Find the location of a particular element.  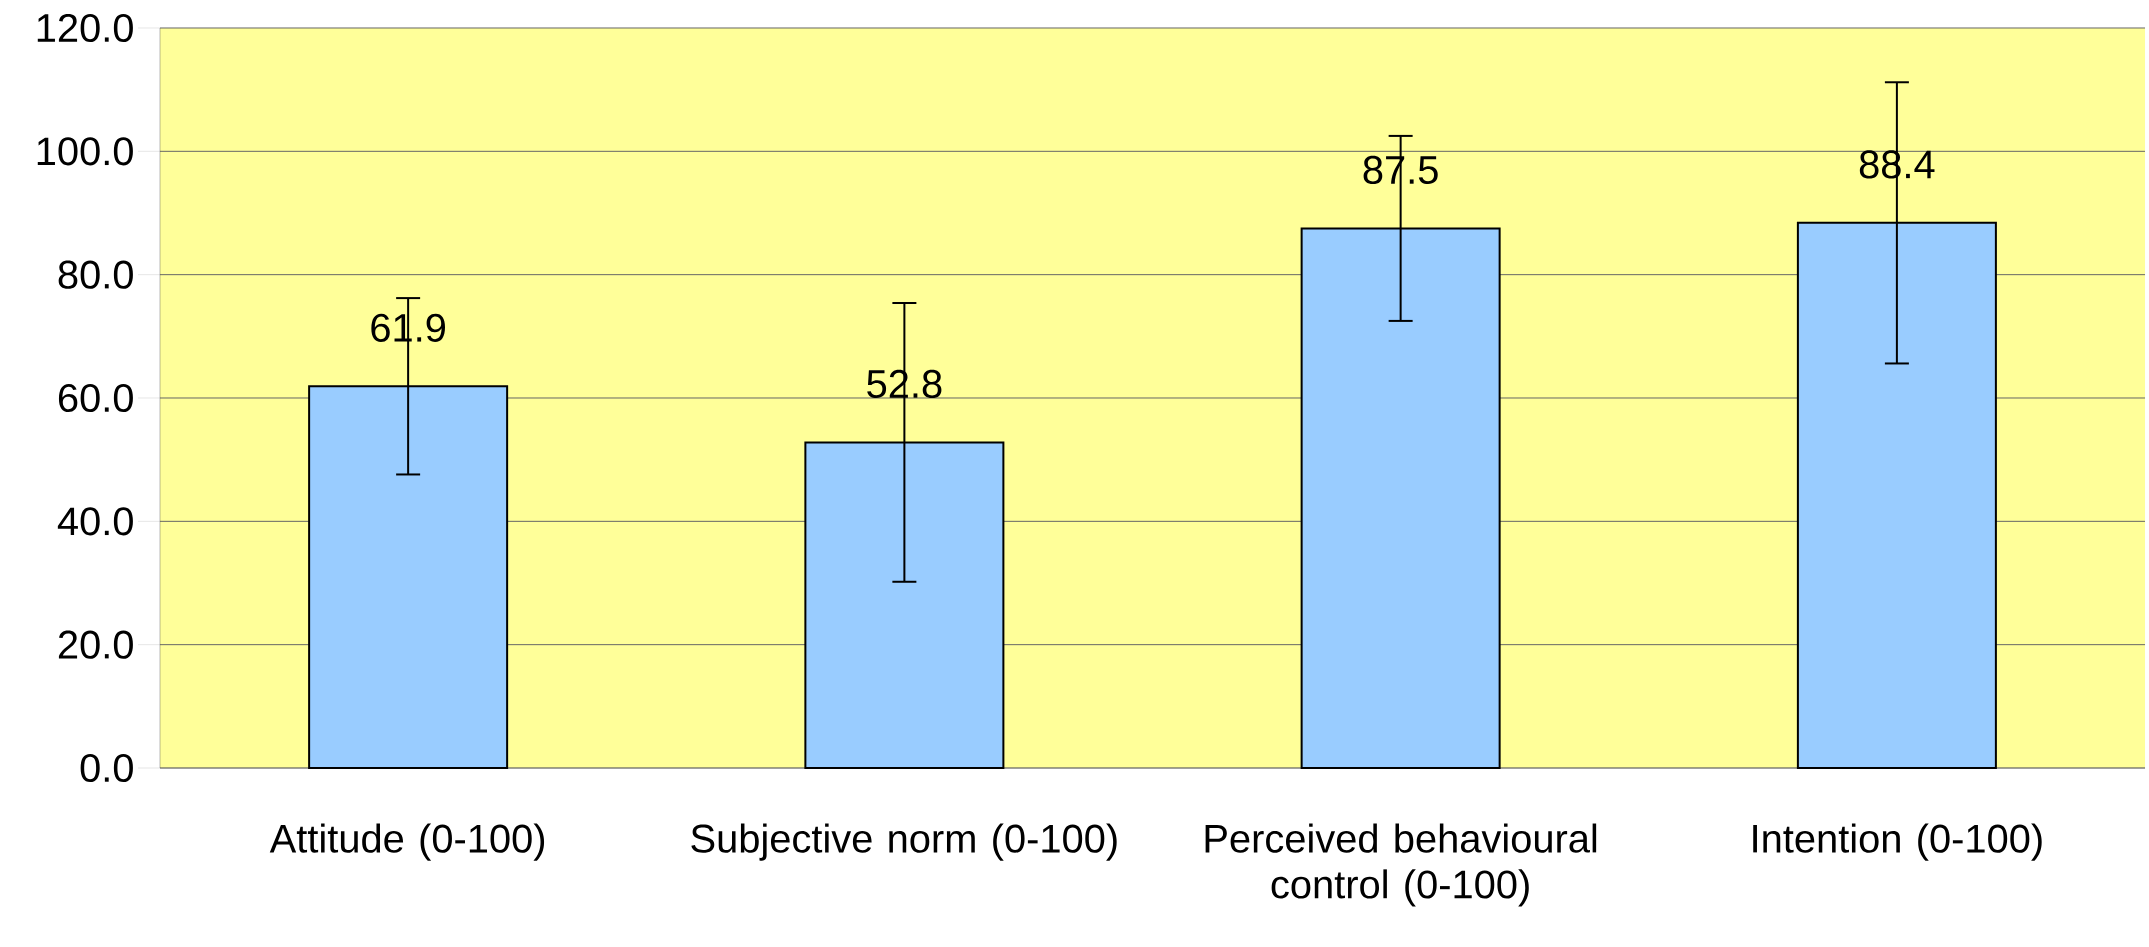

y-tick-label: 20.0 is located at coordinates (95, 644).